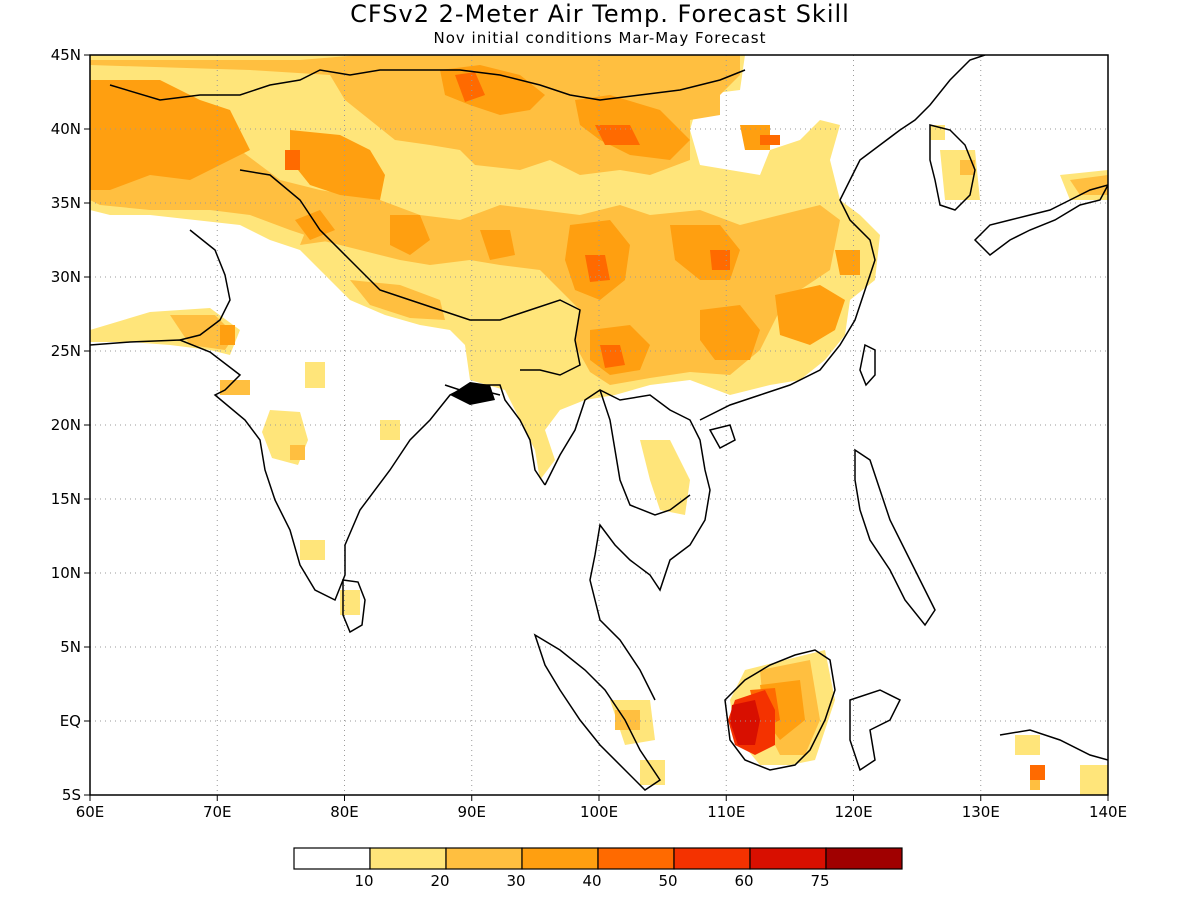 This screenshot has height=900, width=1200. I want to click on colorbar-label: 60, so click(743, 881).